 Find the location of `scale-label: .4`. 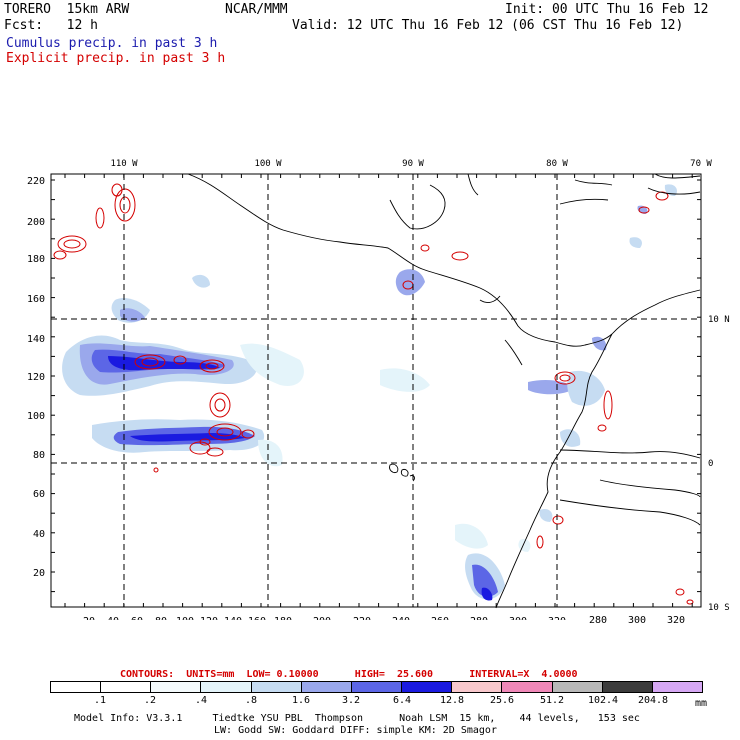

scale-label: .4 is located at coordinates (201, 700).